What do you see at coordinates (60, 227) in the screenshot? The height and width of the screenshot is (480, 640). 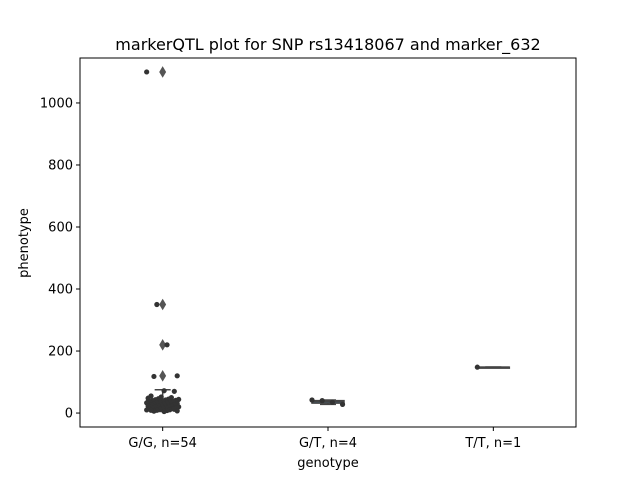 I see `y-tick-label: 600` at bounding box center [60, 227].